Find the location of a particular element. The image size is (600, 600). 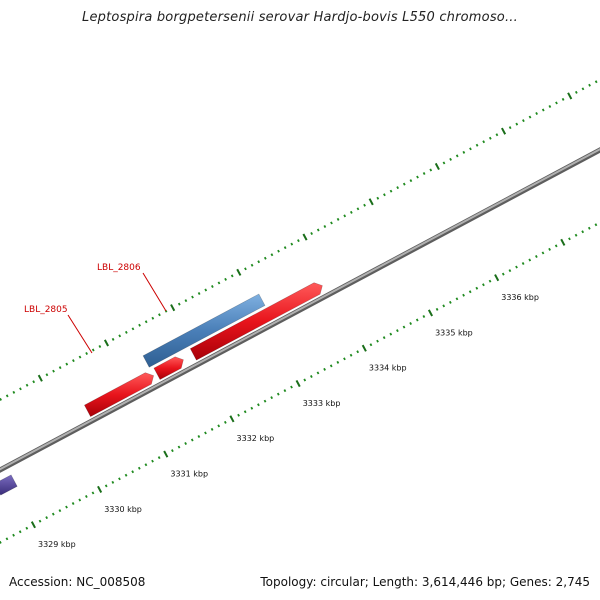

gene-gene-reverse-long is located at coordinates (256, 321).